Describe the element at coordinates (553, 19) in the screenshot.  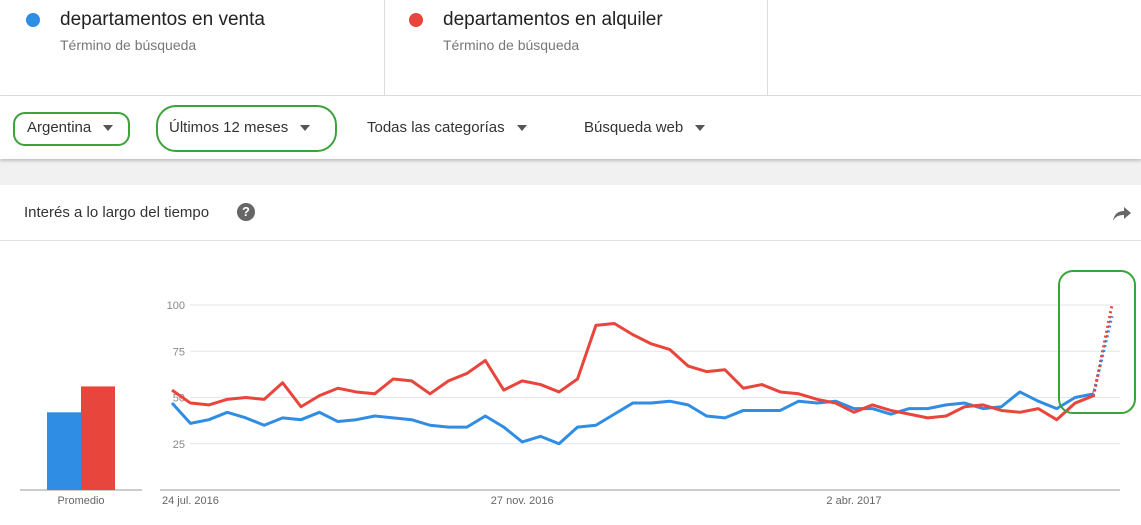
I see `term-name: departamentos en alquiler` at that location.